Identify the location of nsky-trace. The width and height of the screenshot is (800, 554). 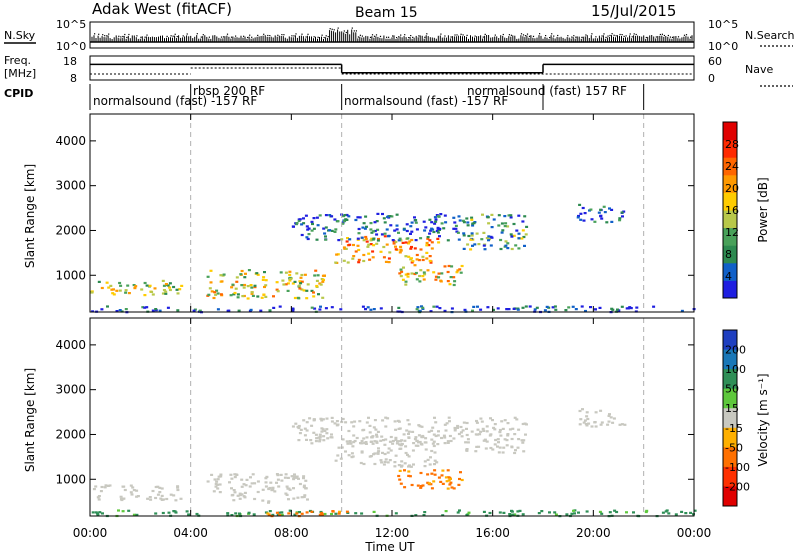
(391, 35).